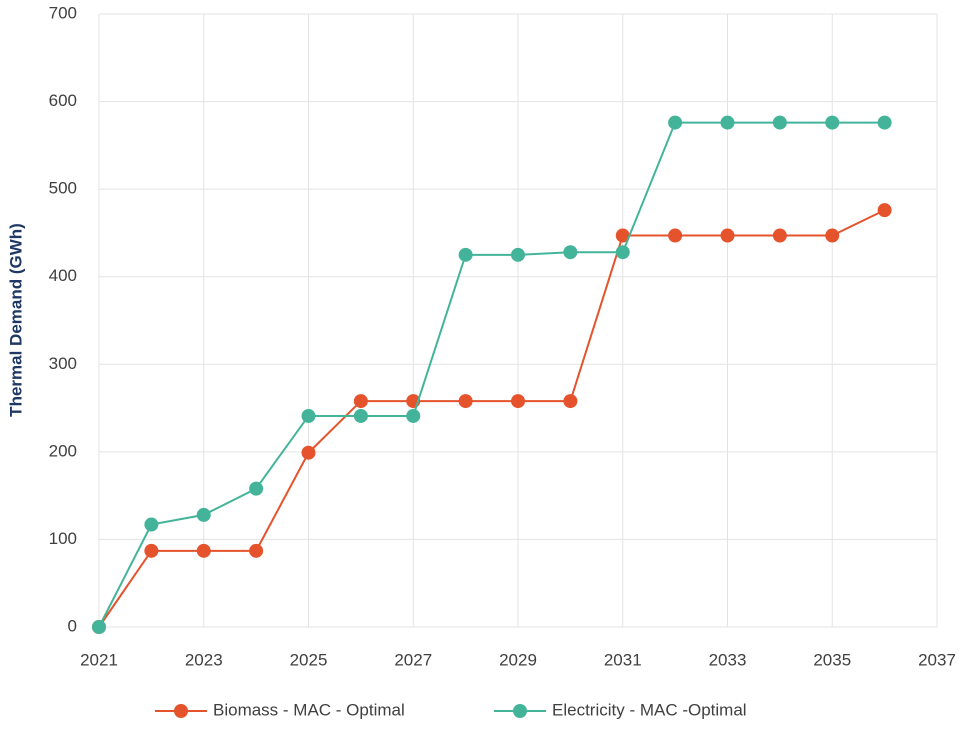  What do you see at coordinates (309, 709) in the screenshot?
I see `legend-label: Biomass - MAC - Optimal` at bounding box center [309, 709].